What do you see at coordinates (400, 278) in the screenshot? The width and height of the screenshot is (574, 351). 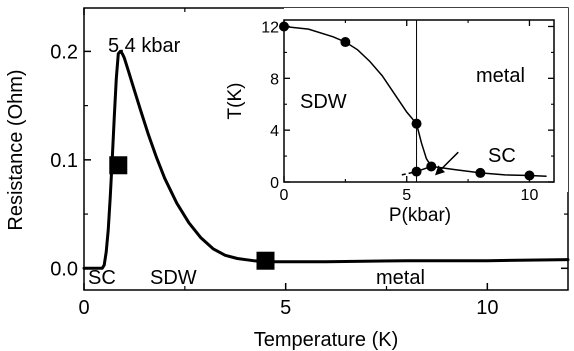 I see `main-metal-label: metal` at bounding box center [400, 278].